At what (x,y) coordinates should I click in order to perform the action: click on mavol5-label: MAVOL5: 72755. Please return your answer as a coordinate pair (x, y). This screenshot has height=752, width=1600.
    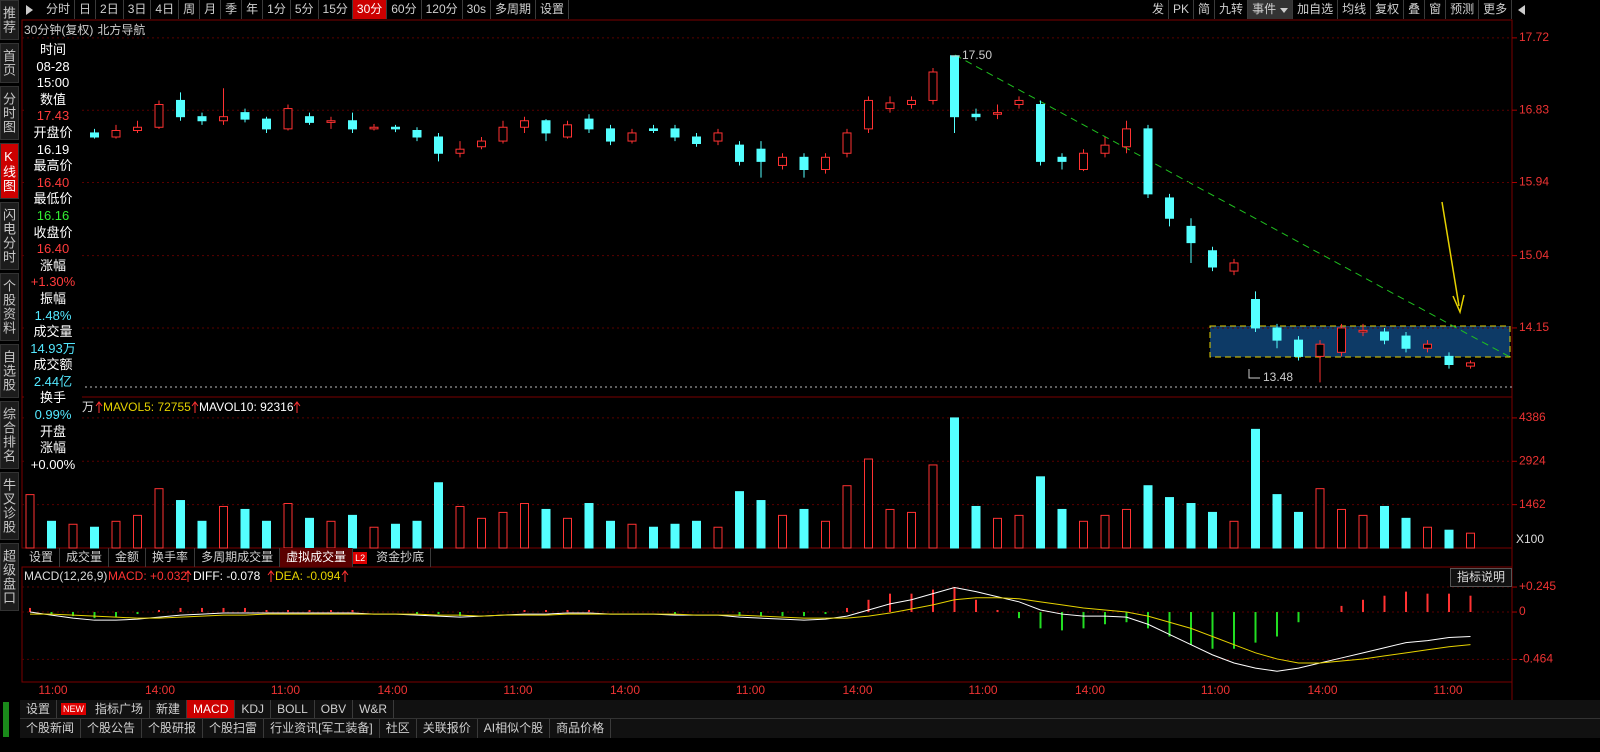
    Looking at the image, I should click on (147, 407).